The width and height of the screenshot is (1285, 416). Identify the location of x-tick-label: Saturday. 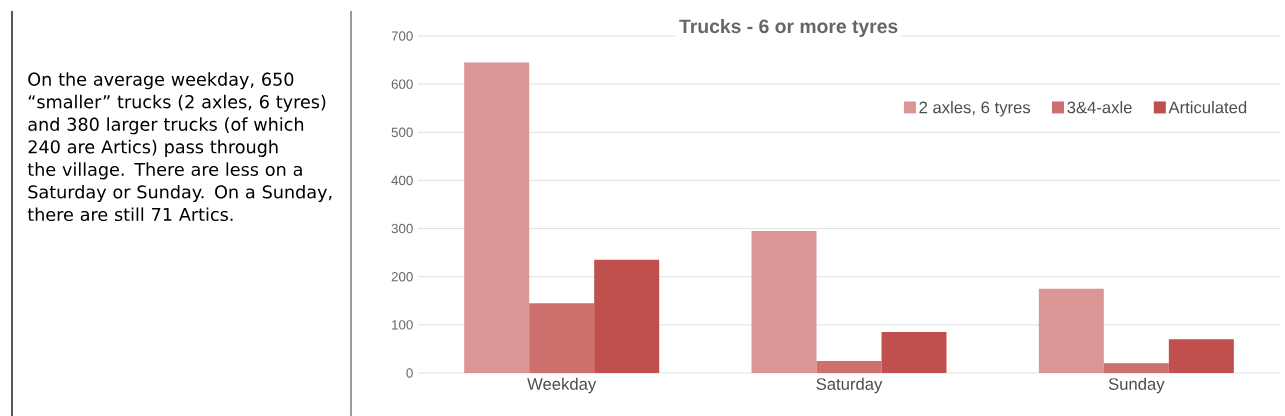
(849, 385).